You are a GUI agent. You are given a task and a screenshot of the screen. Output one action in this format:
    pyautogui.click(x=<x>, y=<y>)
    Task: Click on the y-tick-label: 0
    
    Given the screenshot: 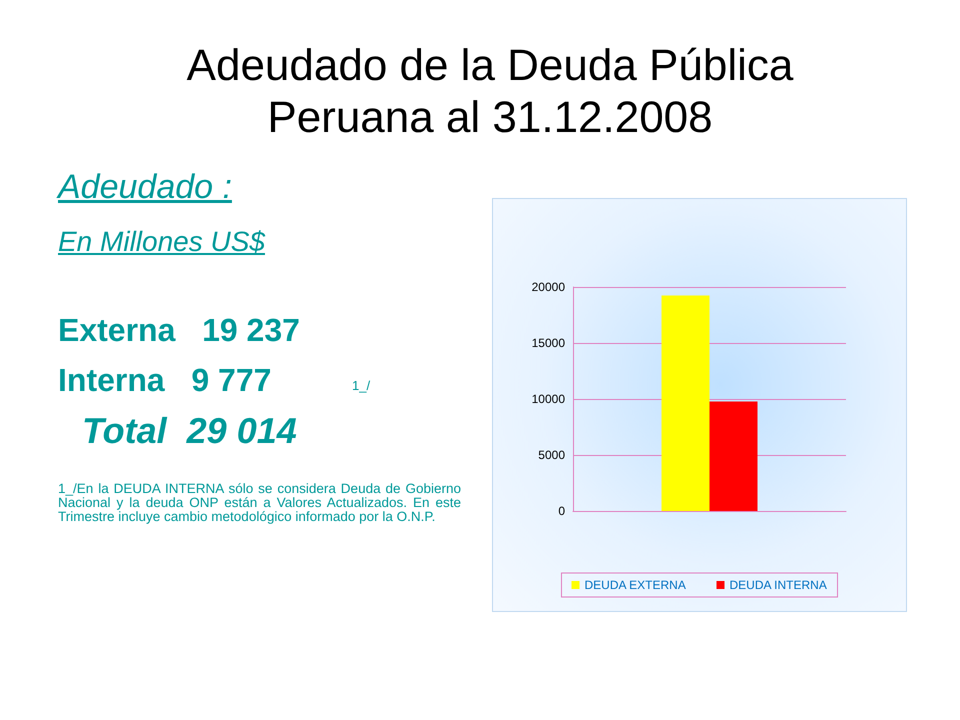 What is the action you would take?
    pyautogui.click(x=562, y=511)
    